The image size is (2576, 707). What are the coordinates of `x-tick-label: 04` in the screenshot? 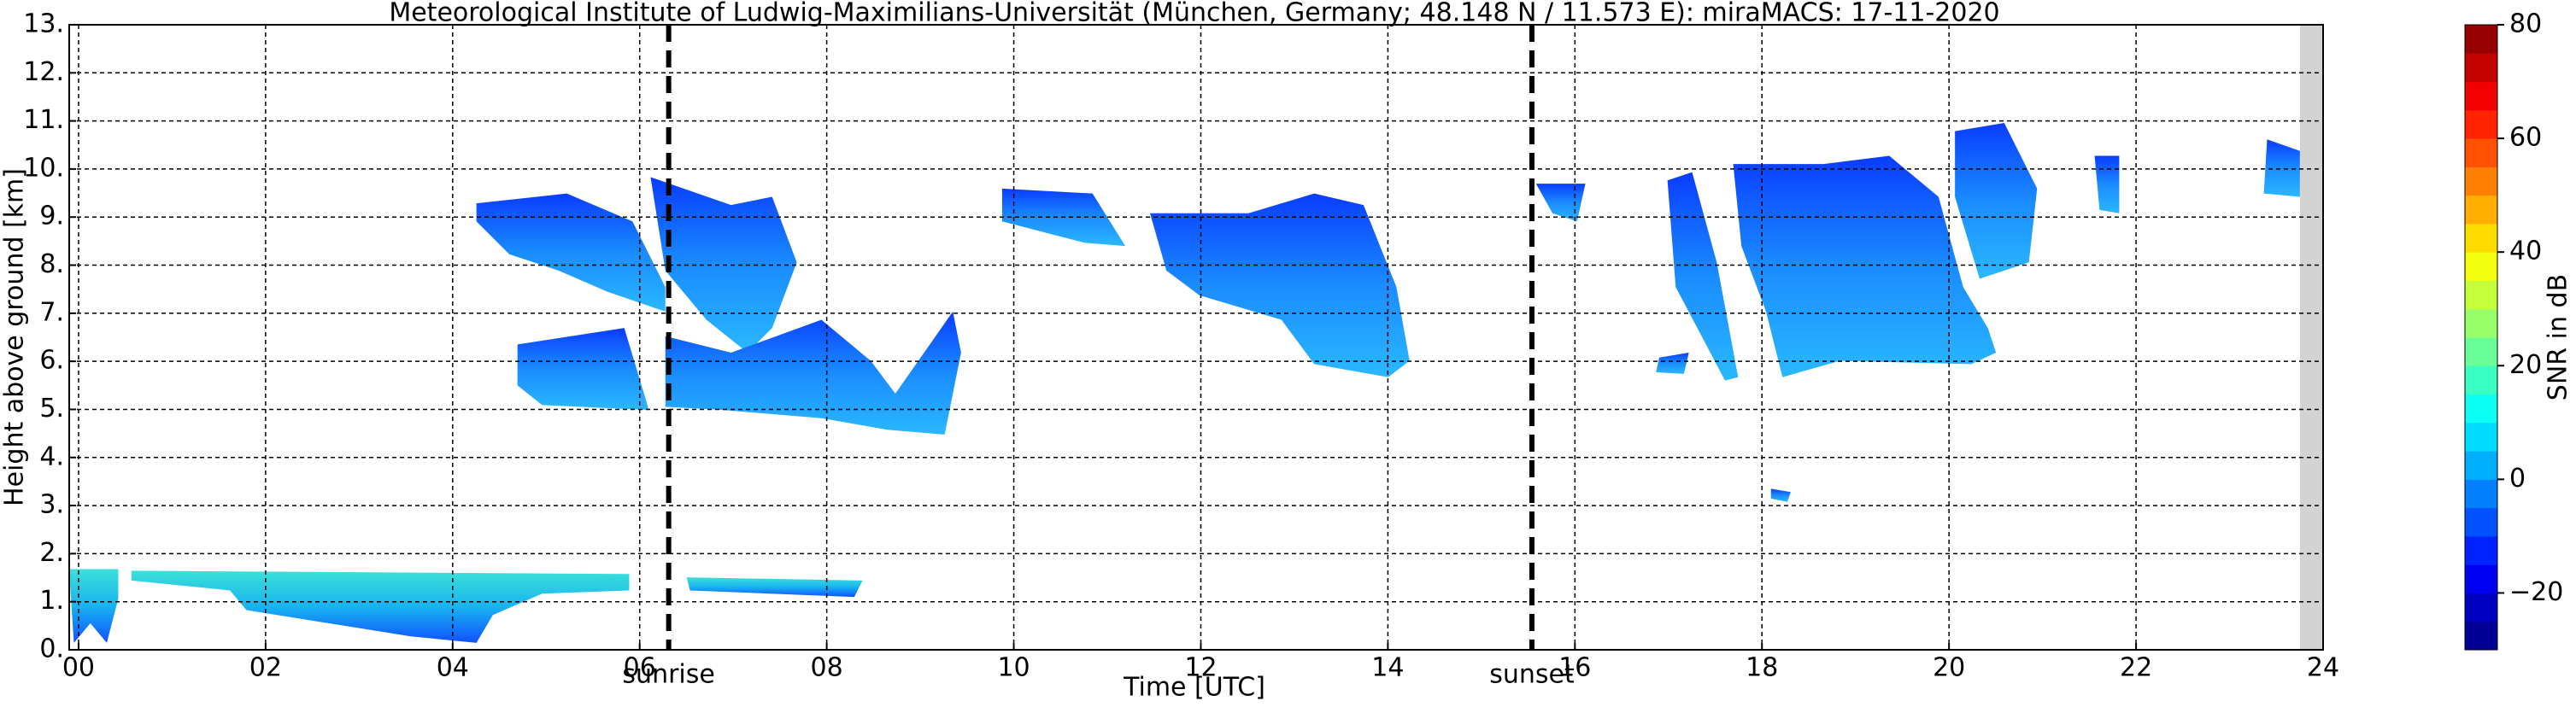 It's located at (453, 668).